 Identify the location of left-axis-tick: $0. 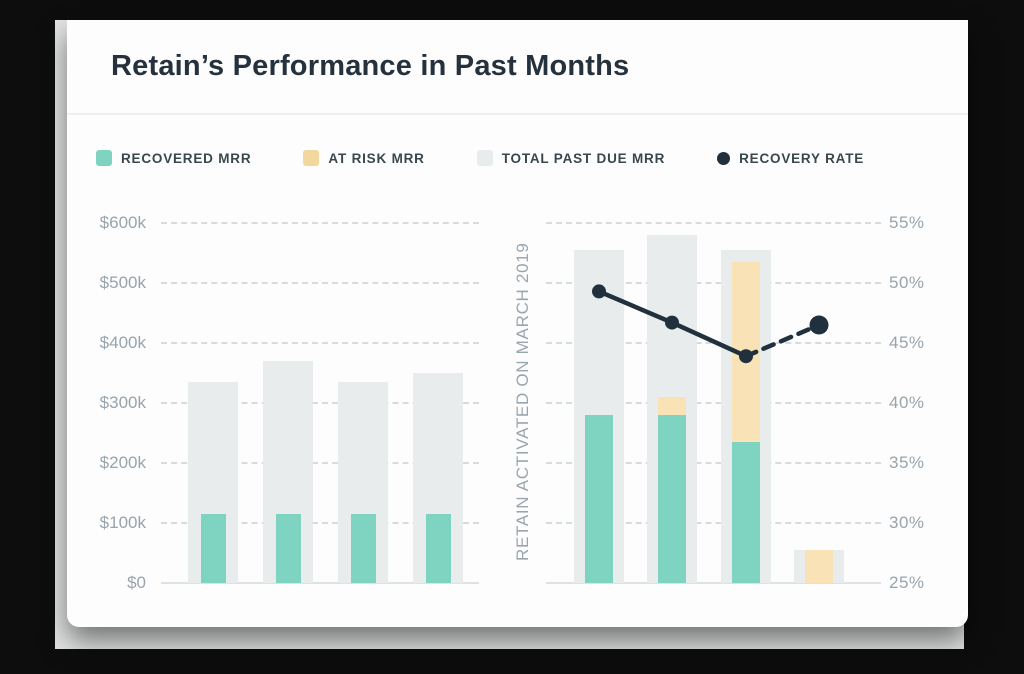
(136, 582).